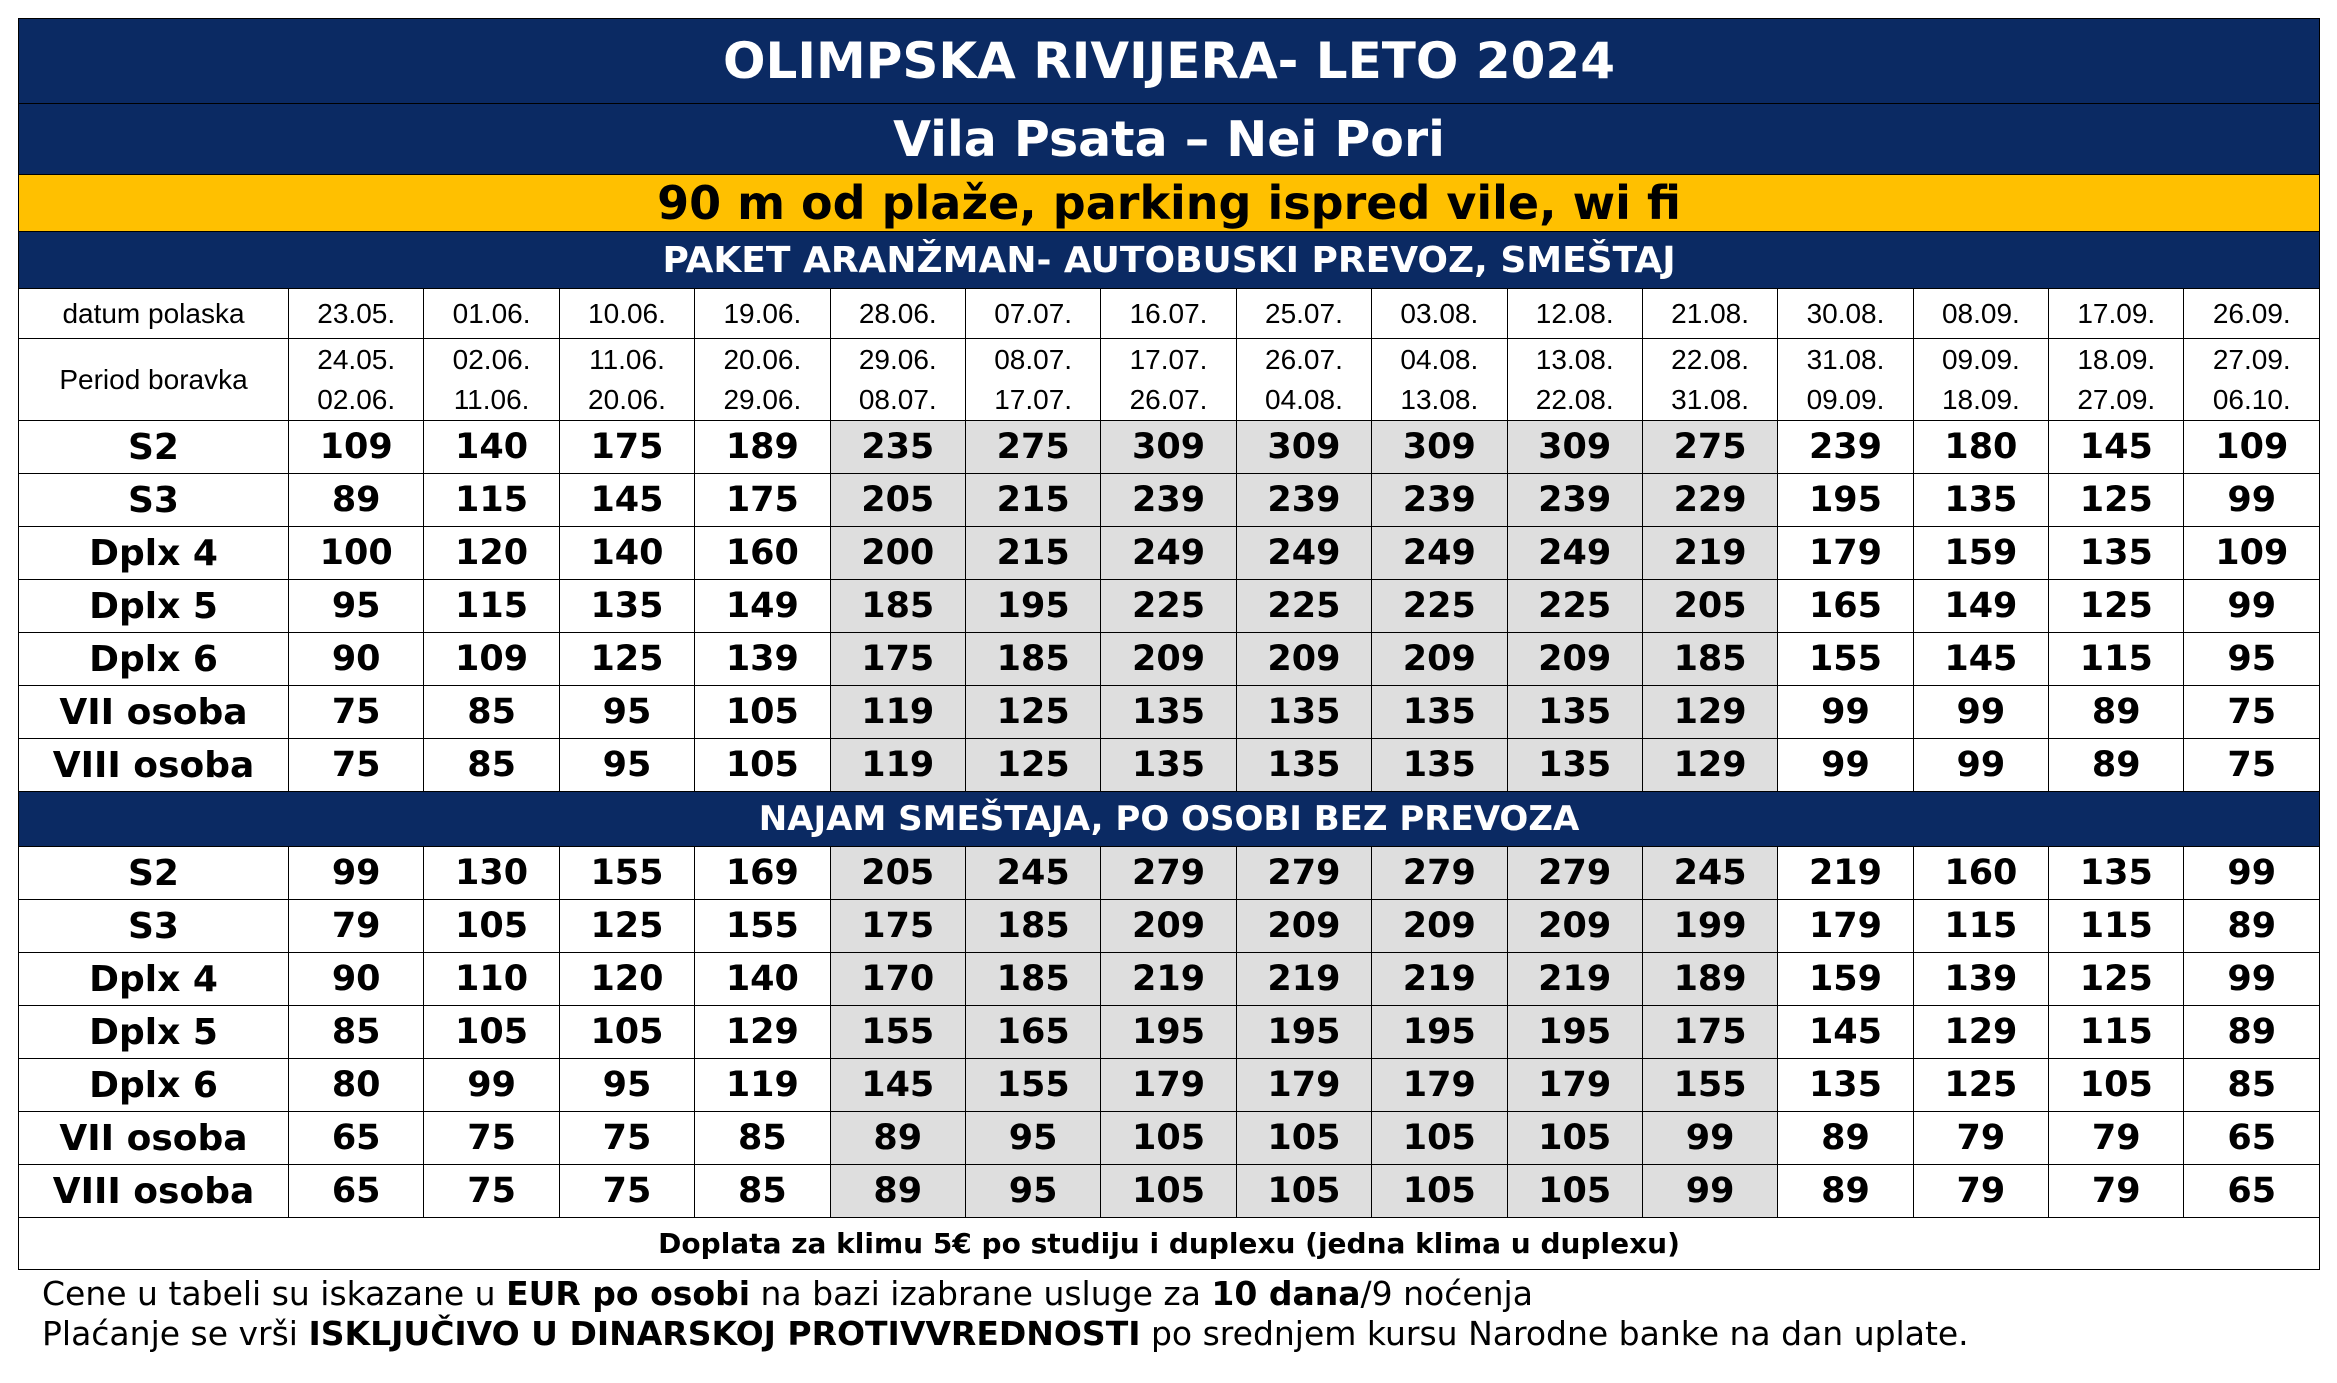  I want to click on stay-period: 31.08. 09.09., so click(1845, 379).